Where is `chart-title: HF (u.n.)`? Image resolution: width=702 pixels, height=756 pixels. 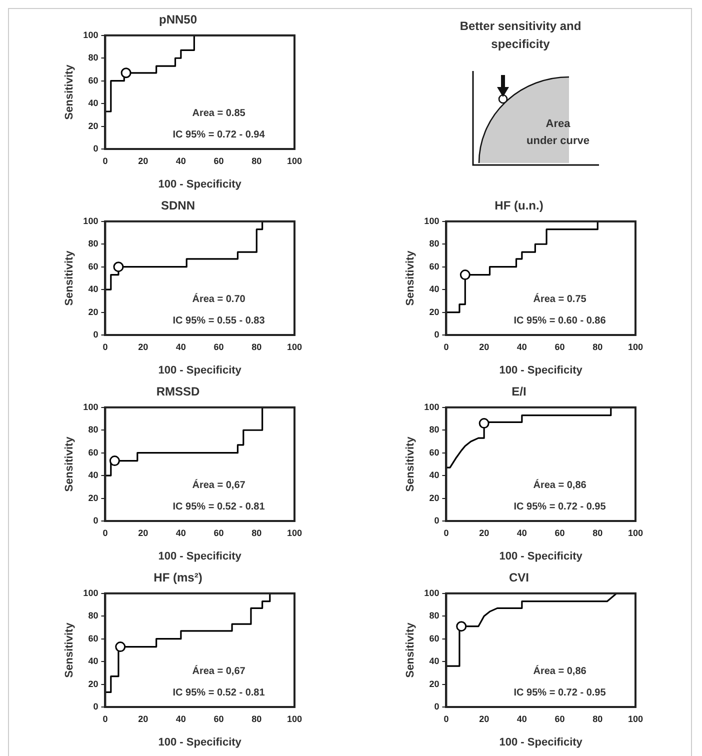
chart-title: HF (u.n.) is located at coordinates (518, 205).